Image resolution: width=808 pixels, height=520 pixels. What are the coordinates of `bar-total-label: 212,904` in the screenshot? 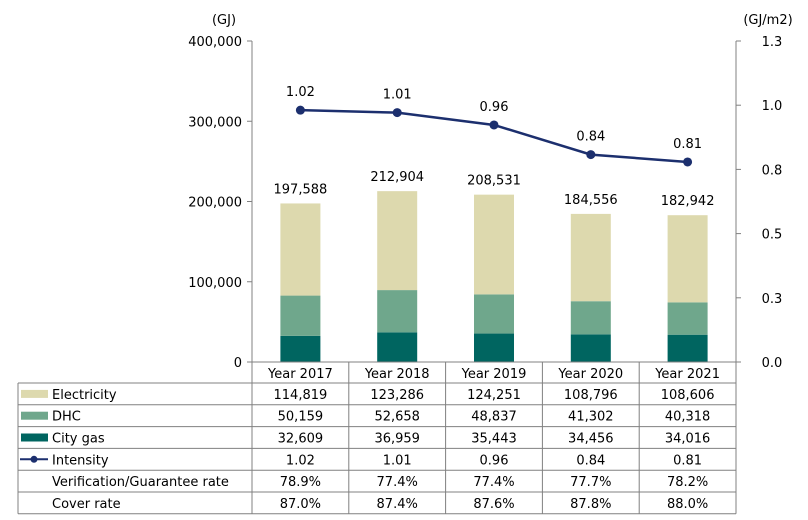 It's located at (397, 177).